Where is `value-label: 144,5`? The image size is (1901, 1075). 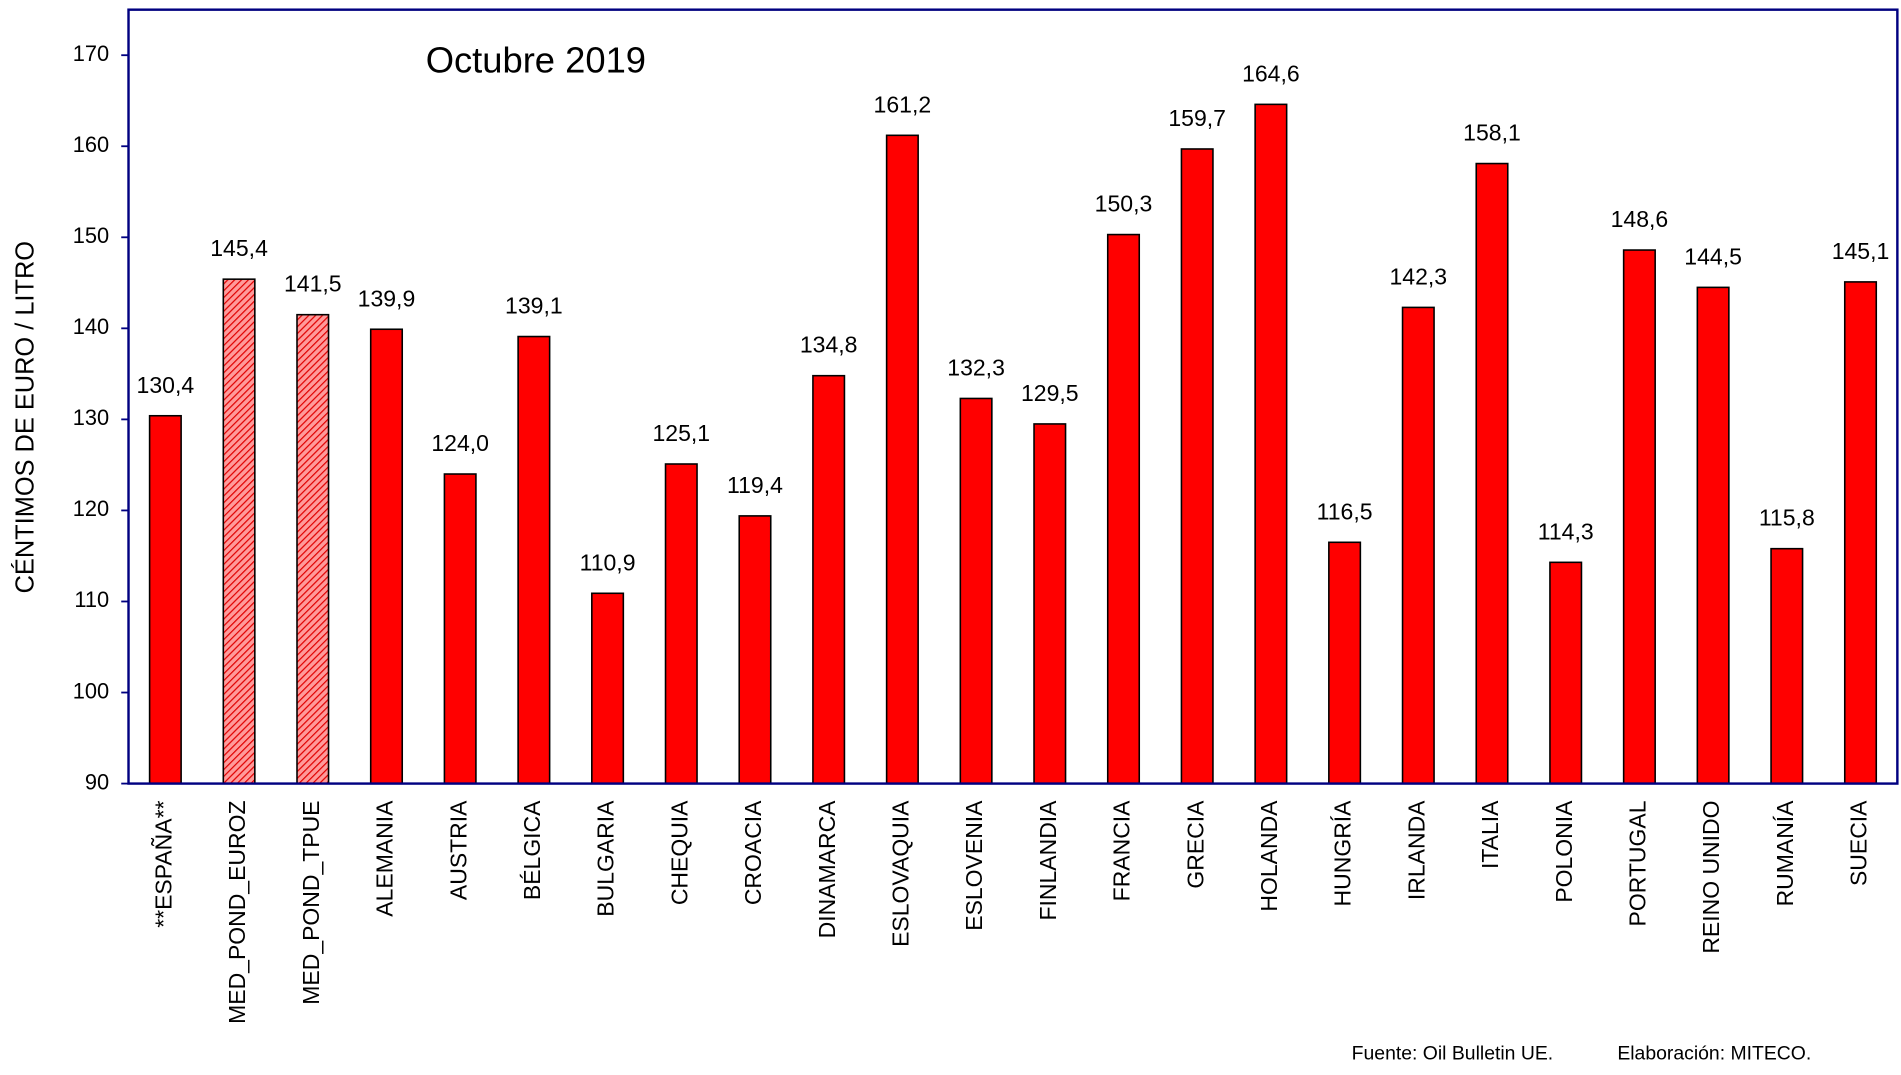
value-label: 144,5 is located at coordinates (1713, 256).